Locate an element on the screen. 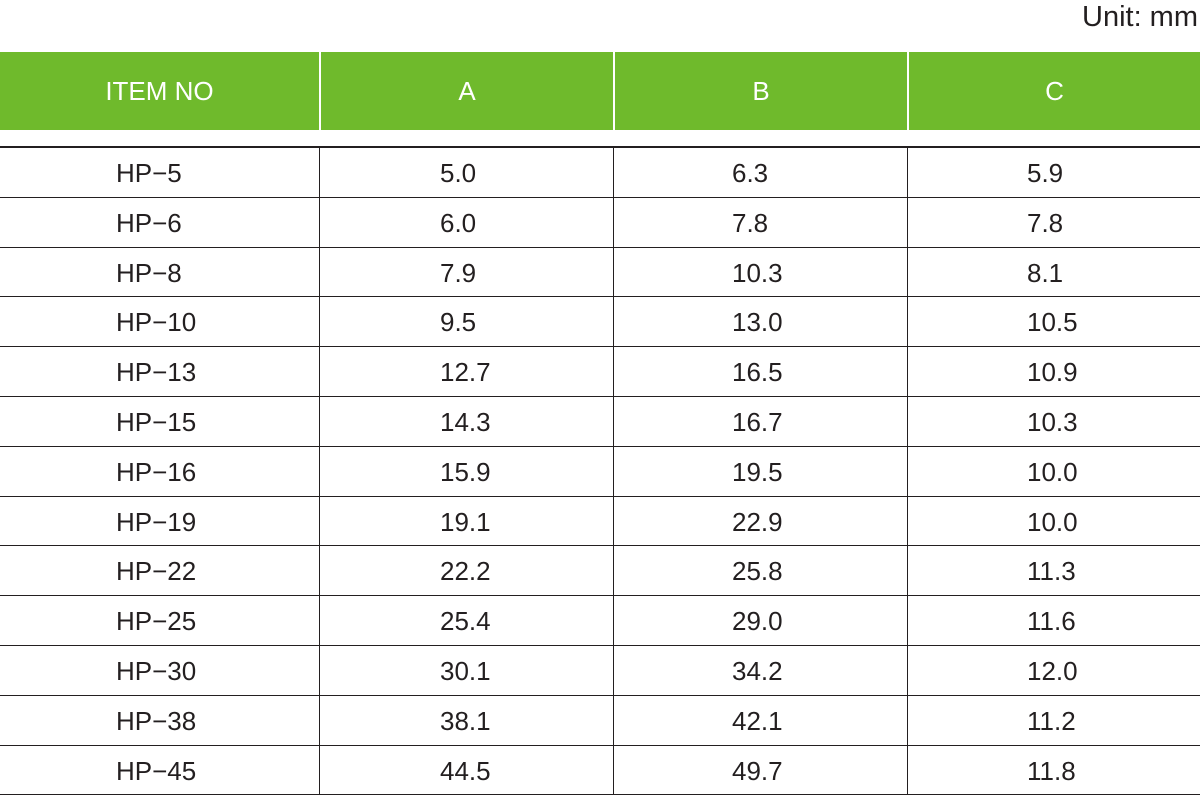 This screenshot has width=1200, height=798. cell-c: 8.1 is located at coordinates (1053, 272).